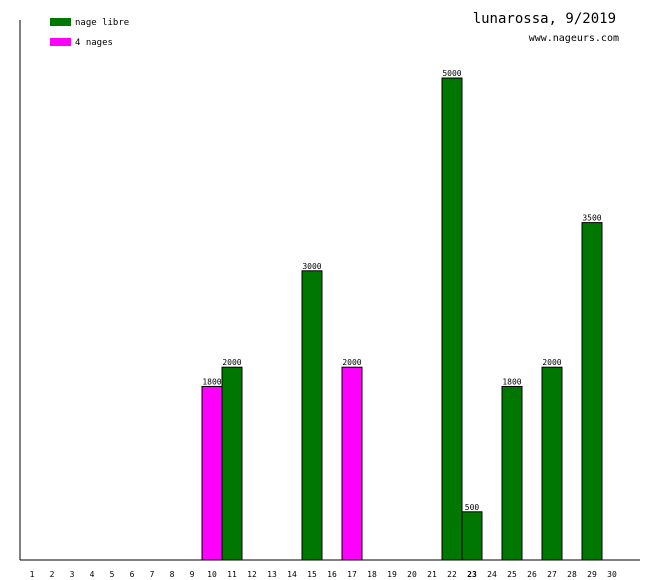  What do you see at coordinates (472, 574) in the screenshot?
I see `x-tick-label-23: 23` at bounding box center [472, 574].